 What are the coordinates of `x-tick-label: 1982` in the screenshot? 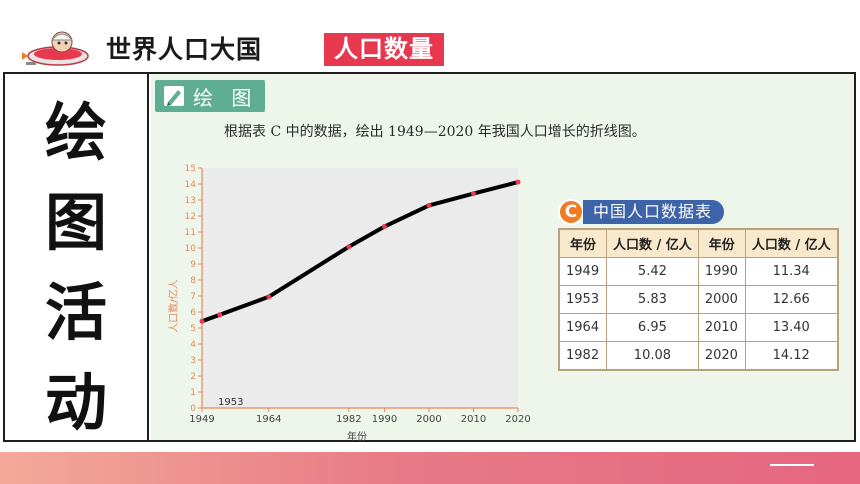 It's located at (348, 419).